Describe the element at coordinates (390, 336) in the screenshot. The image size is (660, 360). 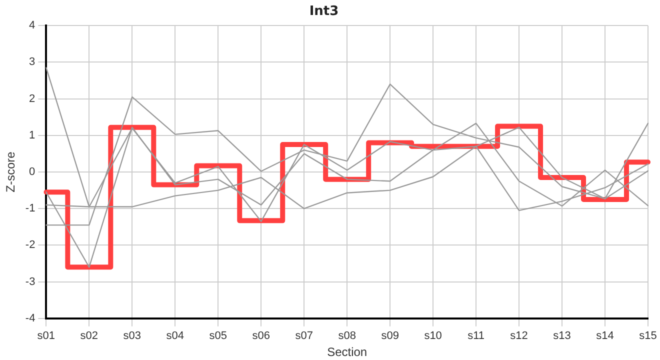
I see `x-tick-label: s09` at that location.